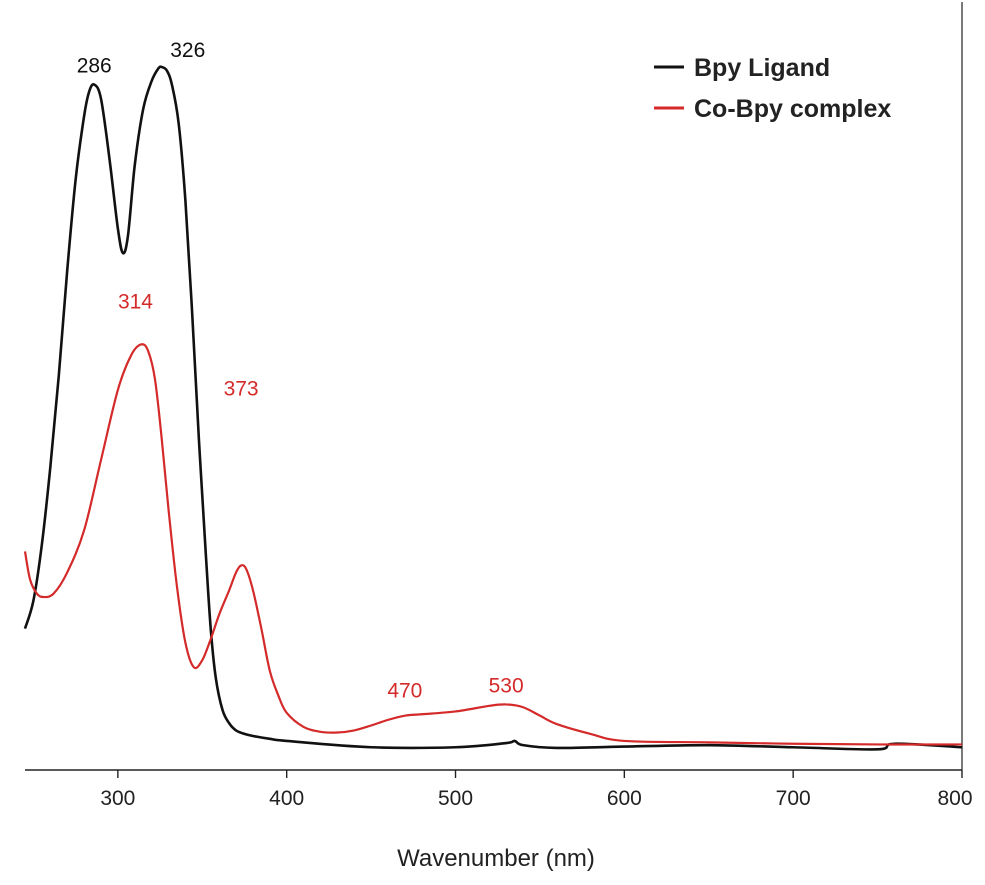 The height and width of the screenshot is (885, 985). Describe the element at coordinates (954, 798) in the screenshot. I see `x-tick-label-800: 800` at that location.